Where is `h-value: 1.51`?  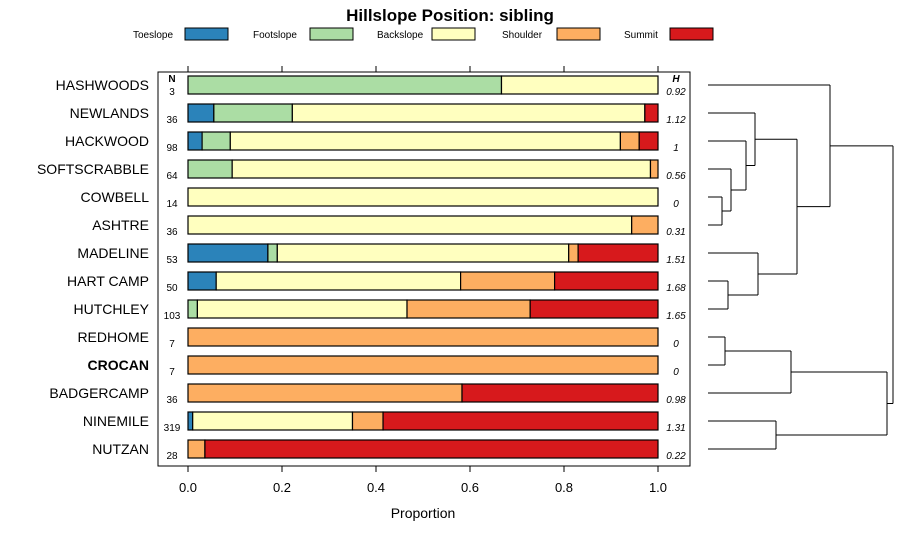
h-value: 1.51 is located at coordinates (675, 260).